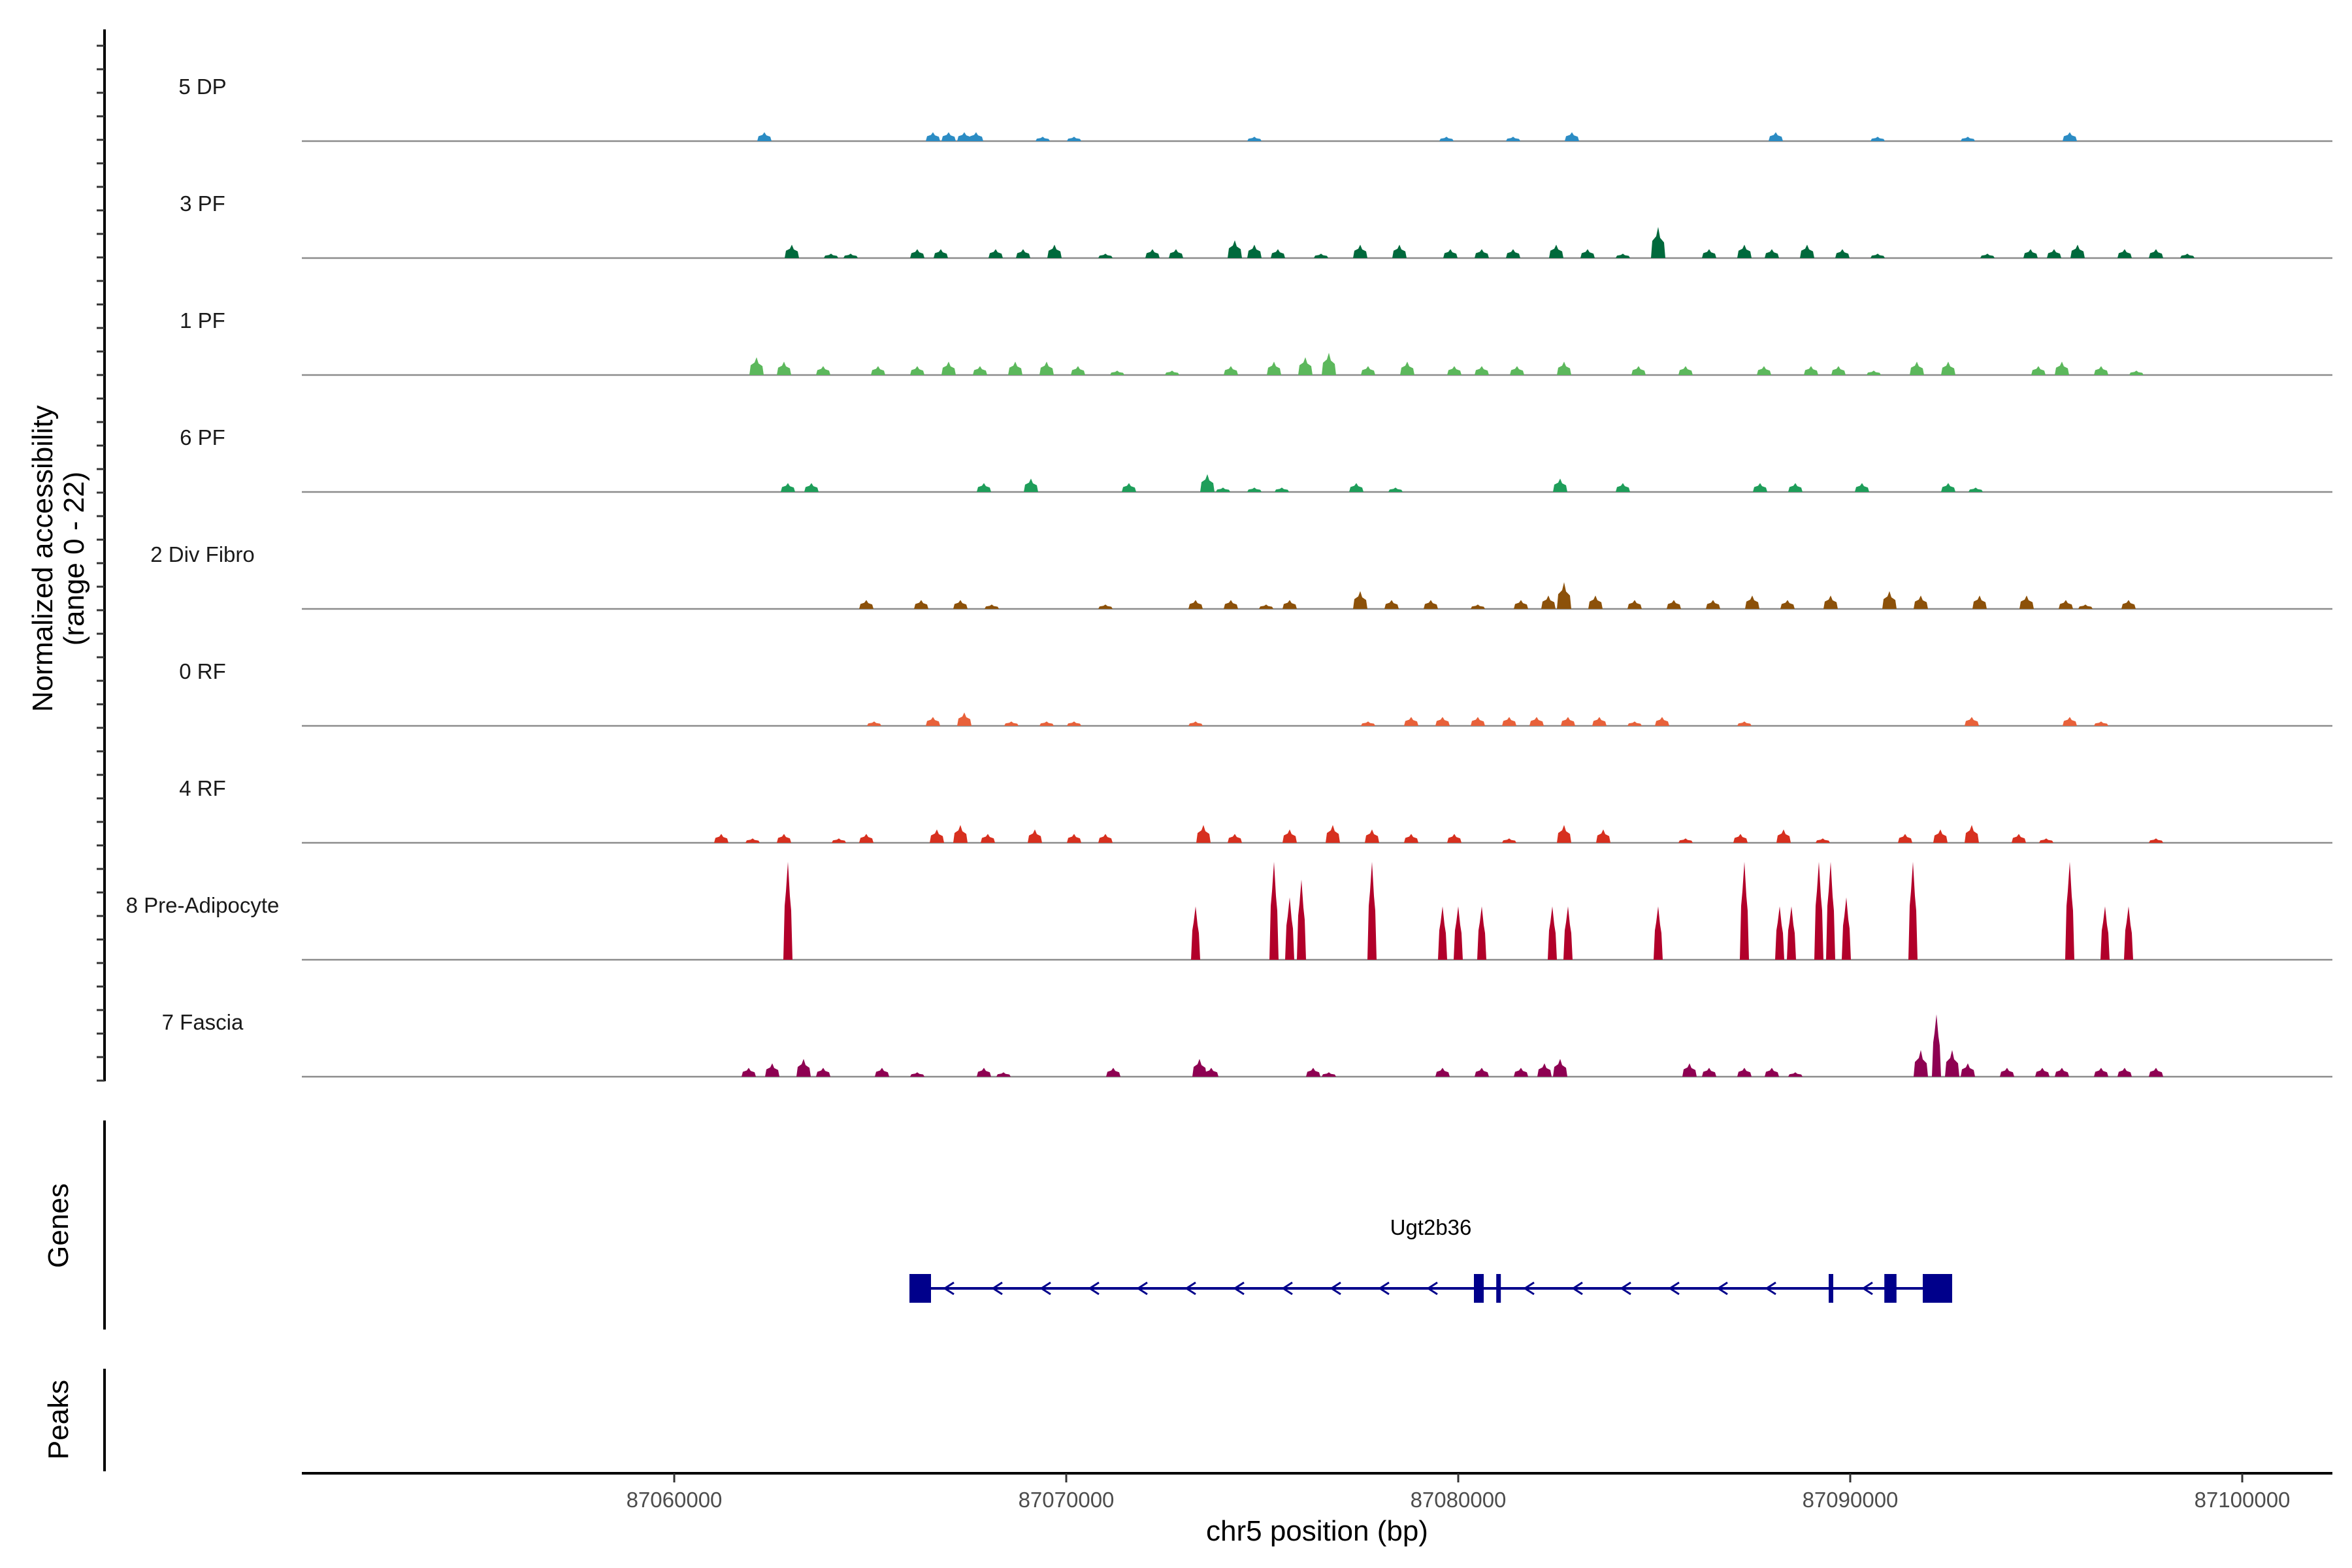  What do you see at coordinates (202, 320) in the screenshot?
I see `track-label: 1 PF` at bounding box center [202, 320].